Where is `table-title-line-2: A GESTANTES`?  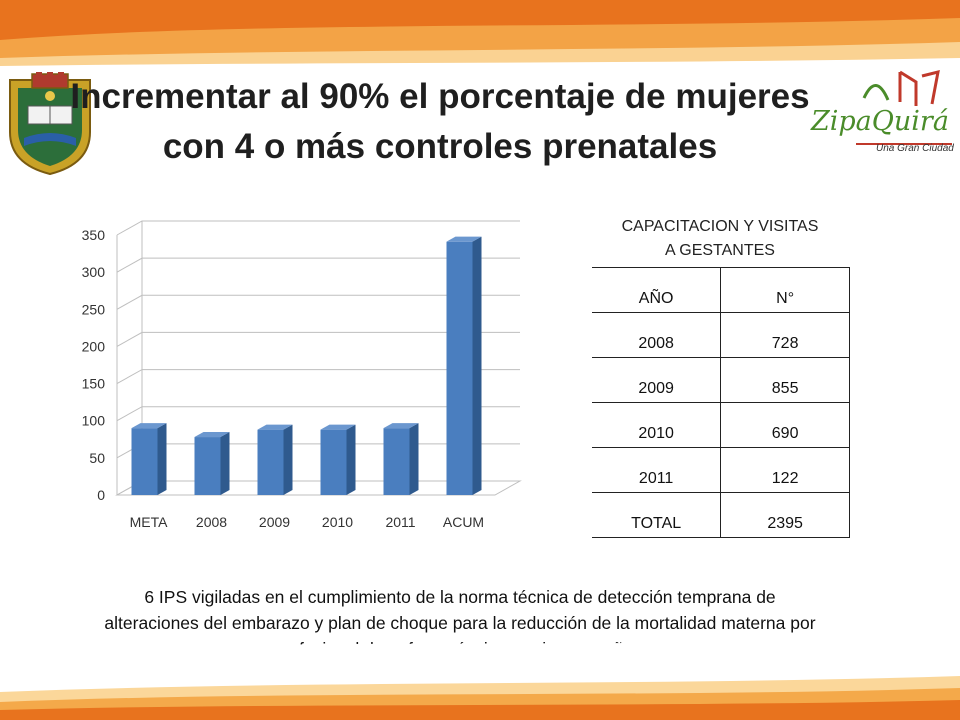 table-title-line-2: A GESTANTES is located at coordinates (720, 250).